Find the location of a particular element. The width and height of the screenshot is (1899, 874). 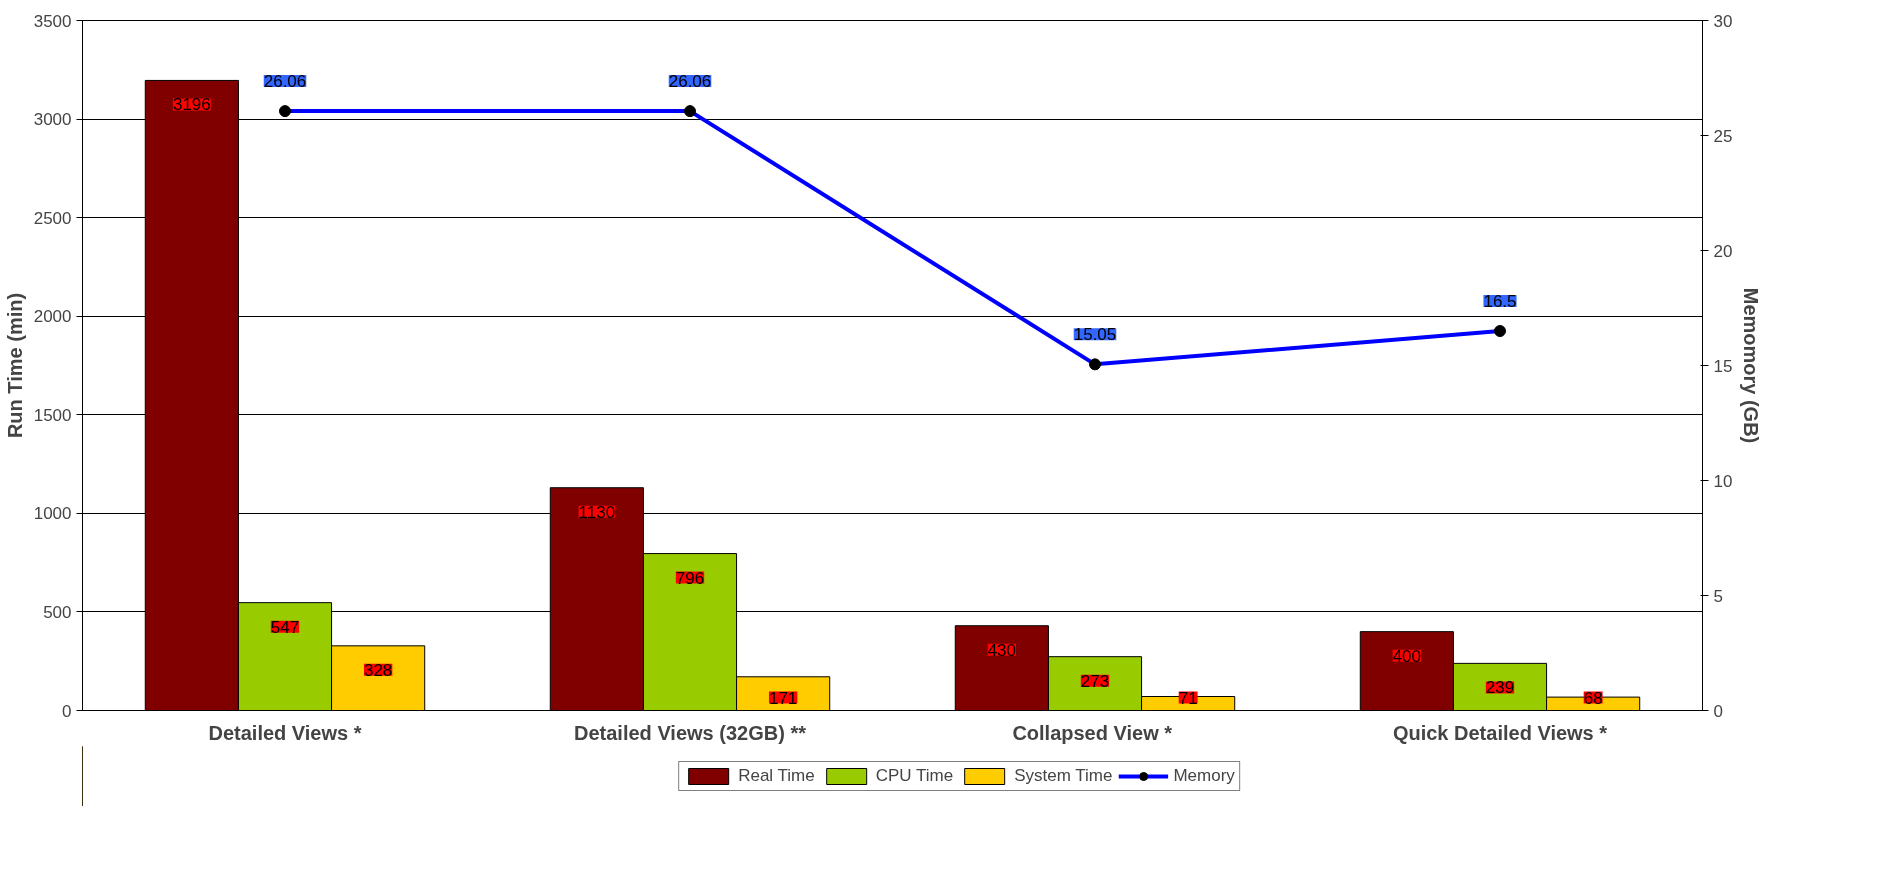

data-label: 3196 is located at coordinates (191, 105).